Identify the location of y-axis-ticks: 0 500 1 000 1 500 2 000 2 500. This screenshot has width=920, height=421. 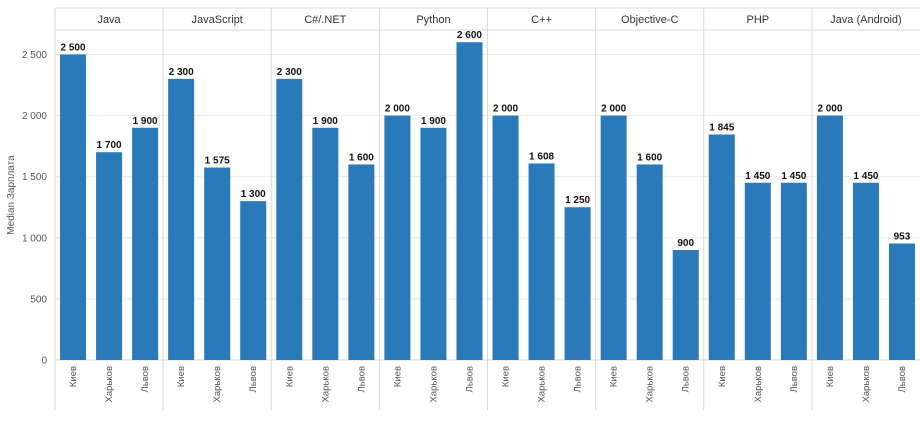
(34, 208).